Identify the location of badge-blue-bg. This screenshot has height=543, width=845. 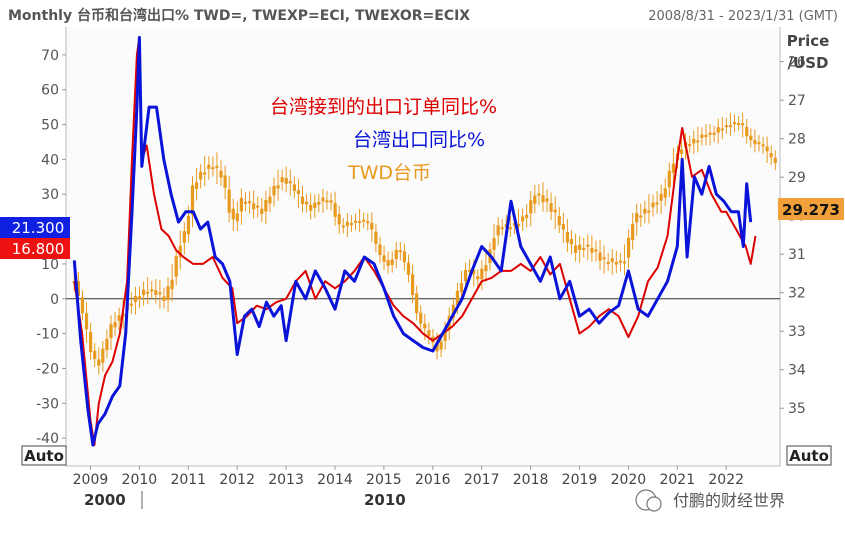
(35, 227).